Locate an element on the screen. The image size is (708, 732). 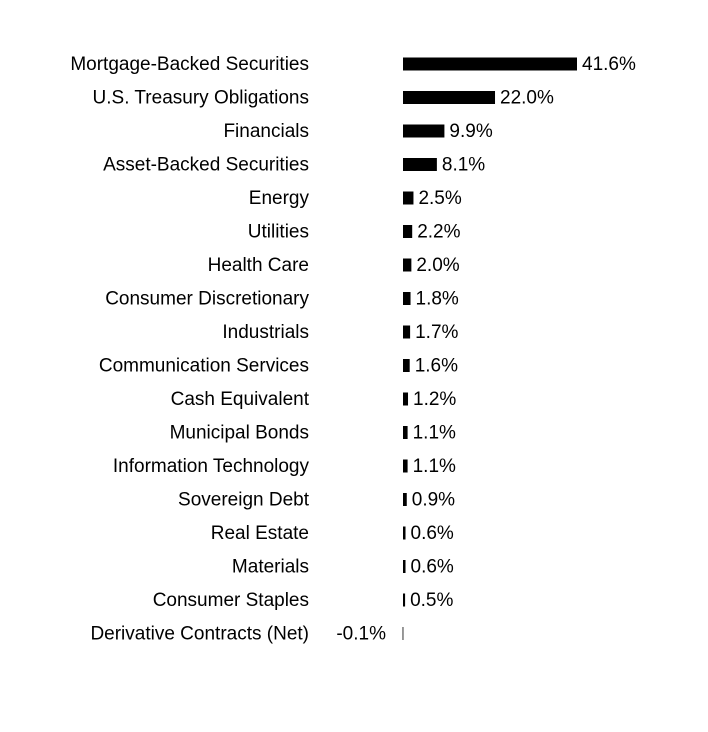
category-label: Industrials is located at coordinates (265, 332).